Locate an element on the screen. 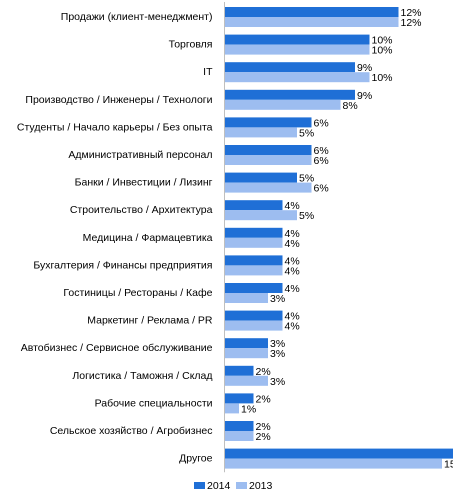  category-label: Студенты / Начало карьеры / Без опыта is located at coordinates (115, 127).